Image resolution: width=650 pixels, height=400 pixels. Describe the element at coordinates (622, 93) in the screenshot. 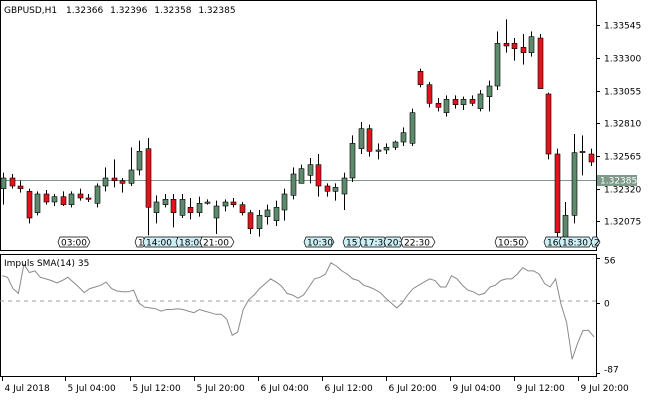

I see `price-tick-label: 1.33055` at that location.